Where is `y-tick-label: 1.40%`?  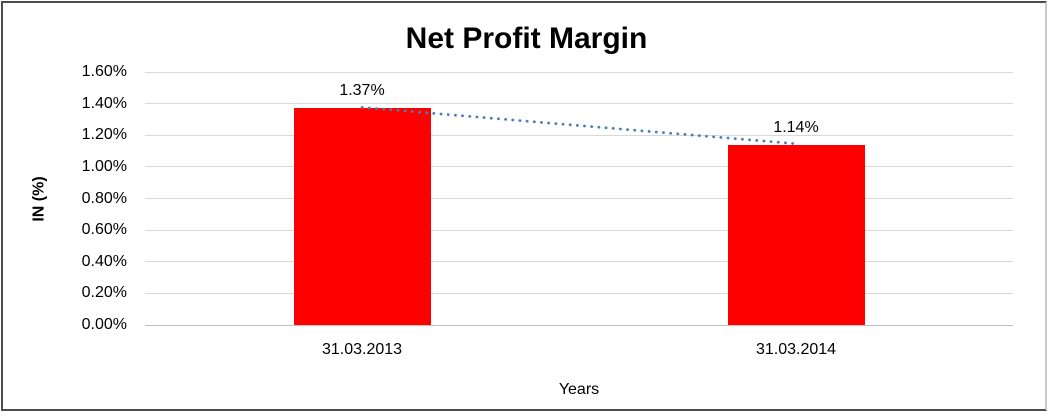
y-tick-label: 1.40% is located at coordinates (104, 103).